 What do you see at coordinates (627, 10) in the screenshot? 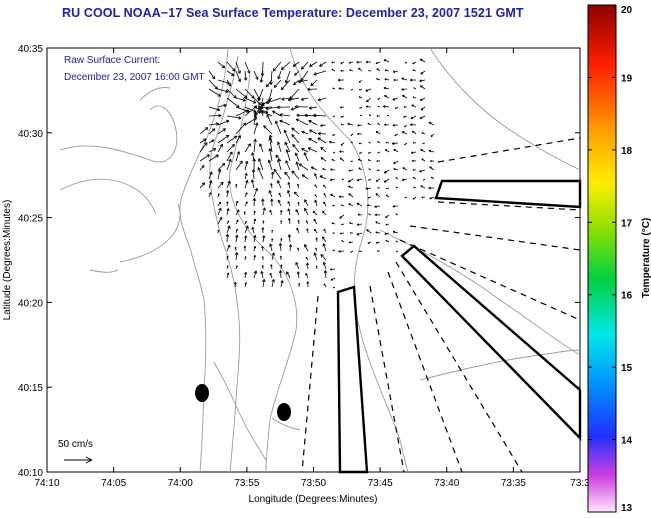
I see `colorbar-tick-label: 20` at bounding box center [627, 10].